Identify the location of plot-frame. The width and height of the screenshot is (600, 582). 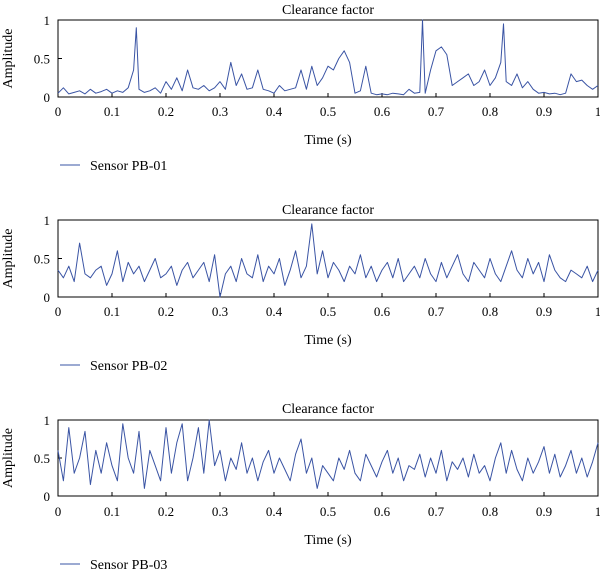
(328, 258).